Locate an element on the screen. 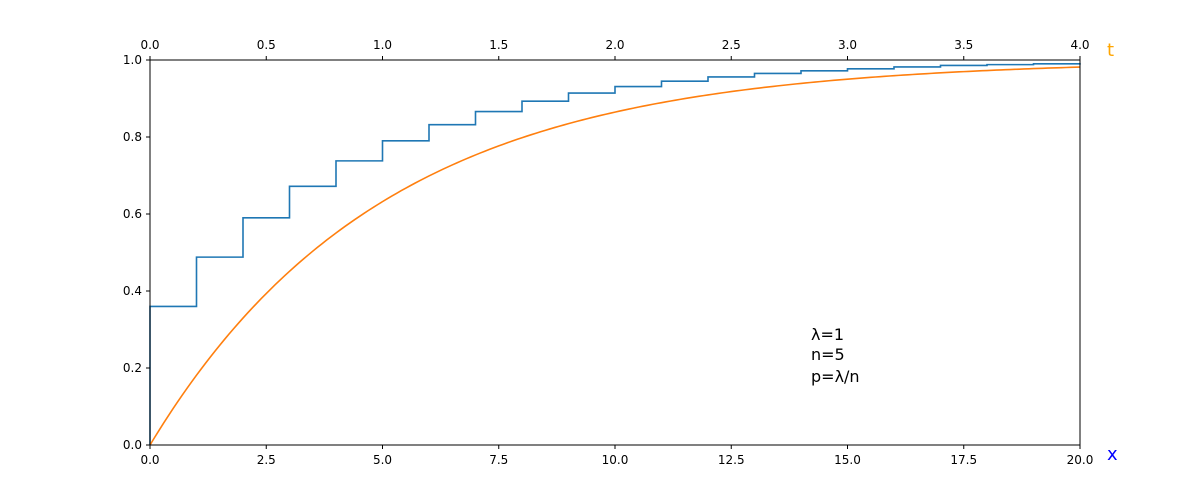 The image size is (1200, 500). top-tick-label: 0.0 is located at coordinates (149, 45).